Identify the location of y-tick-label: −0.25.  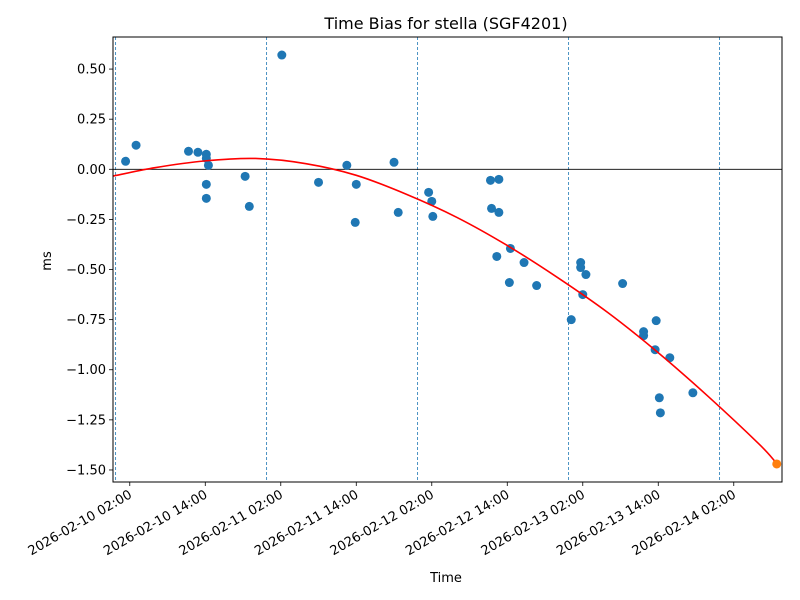
(86, 220).